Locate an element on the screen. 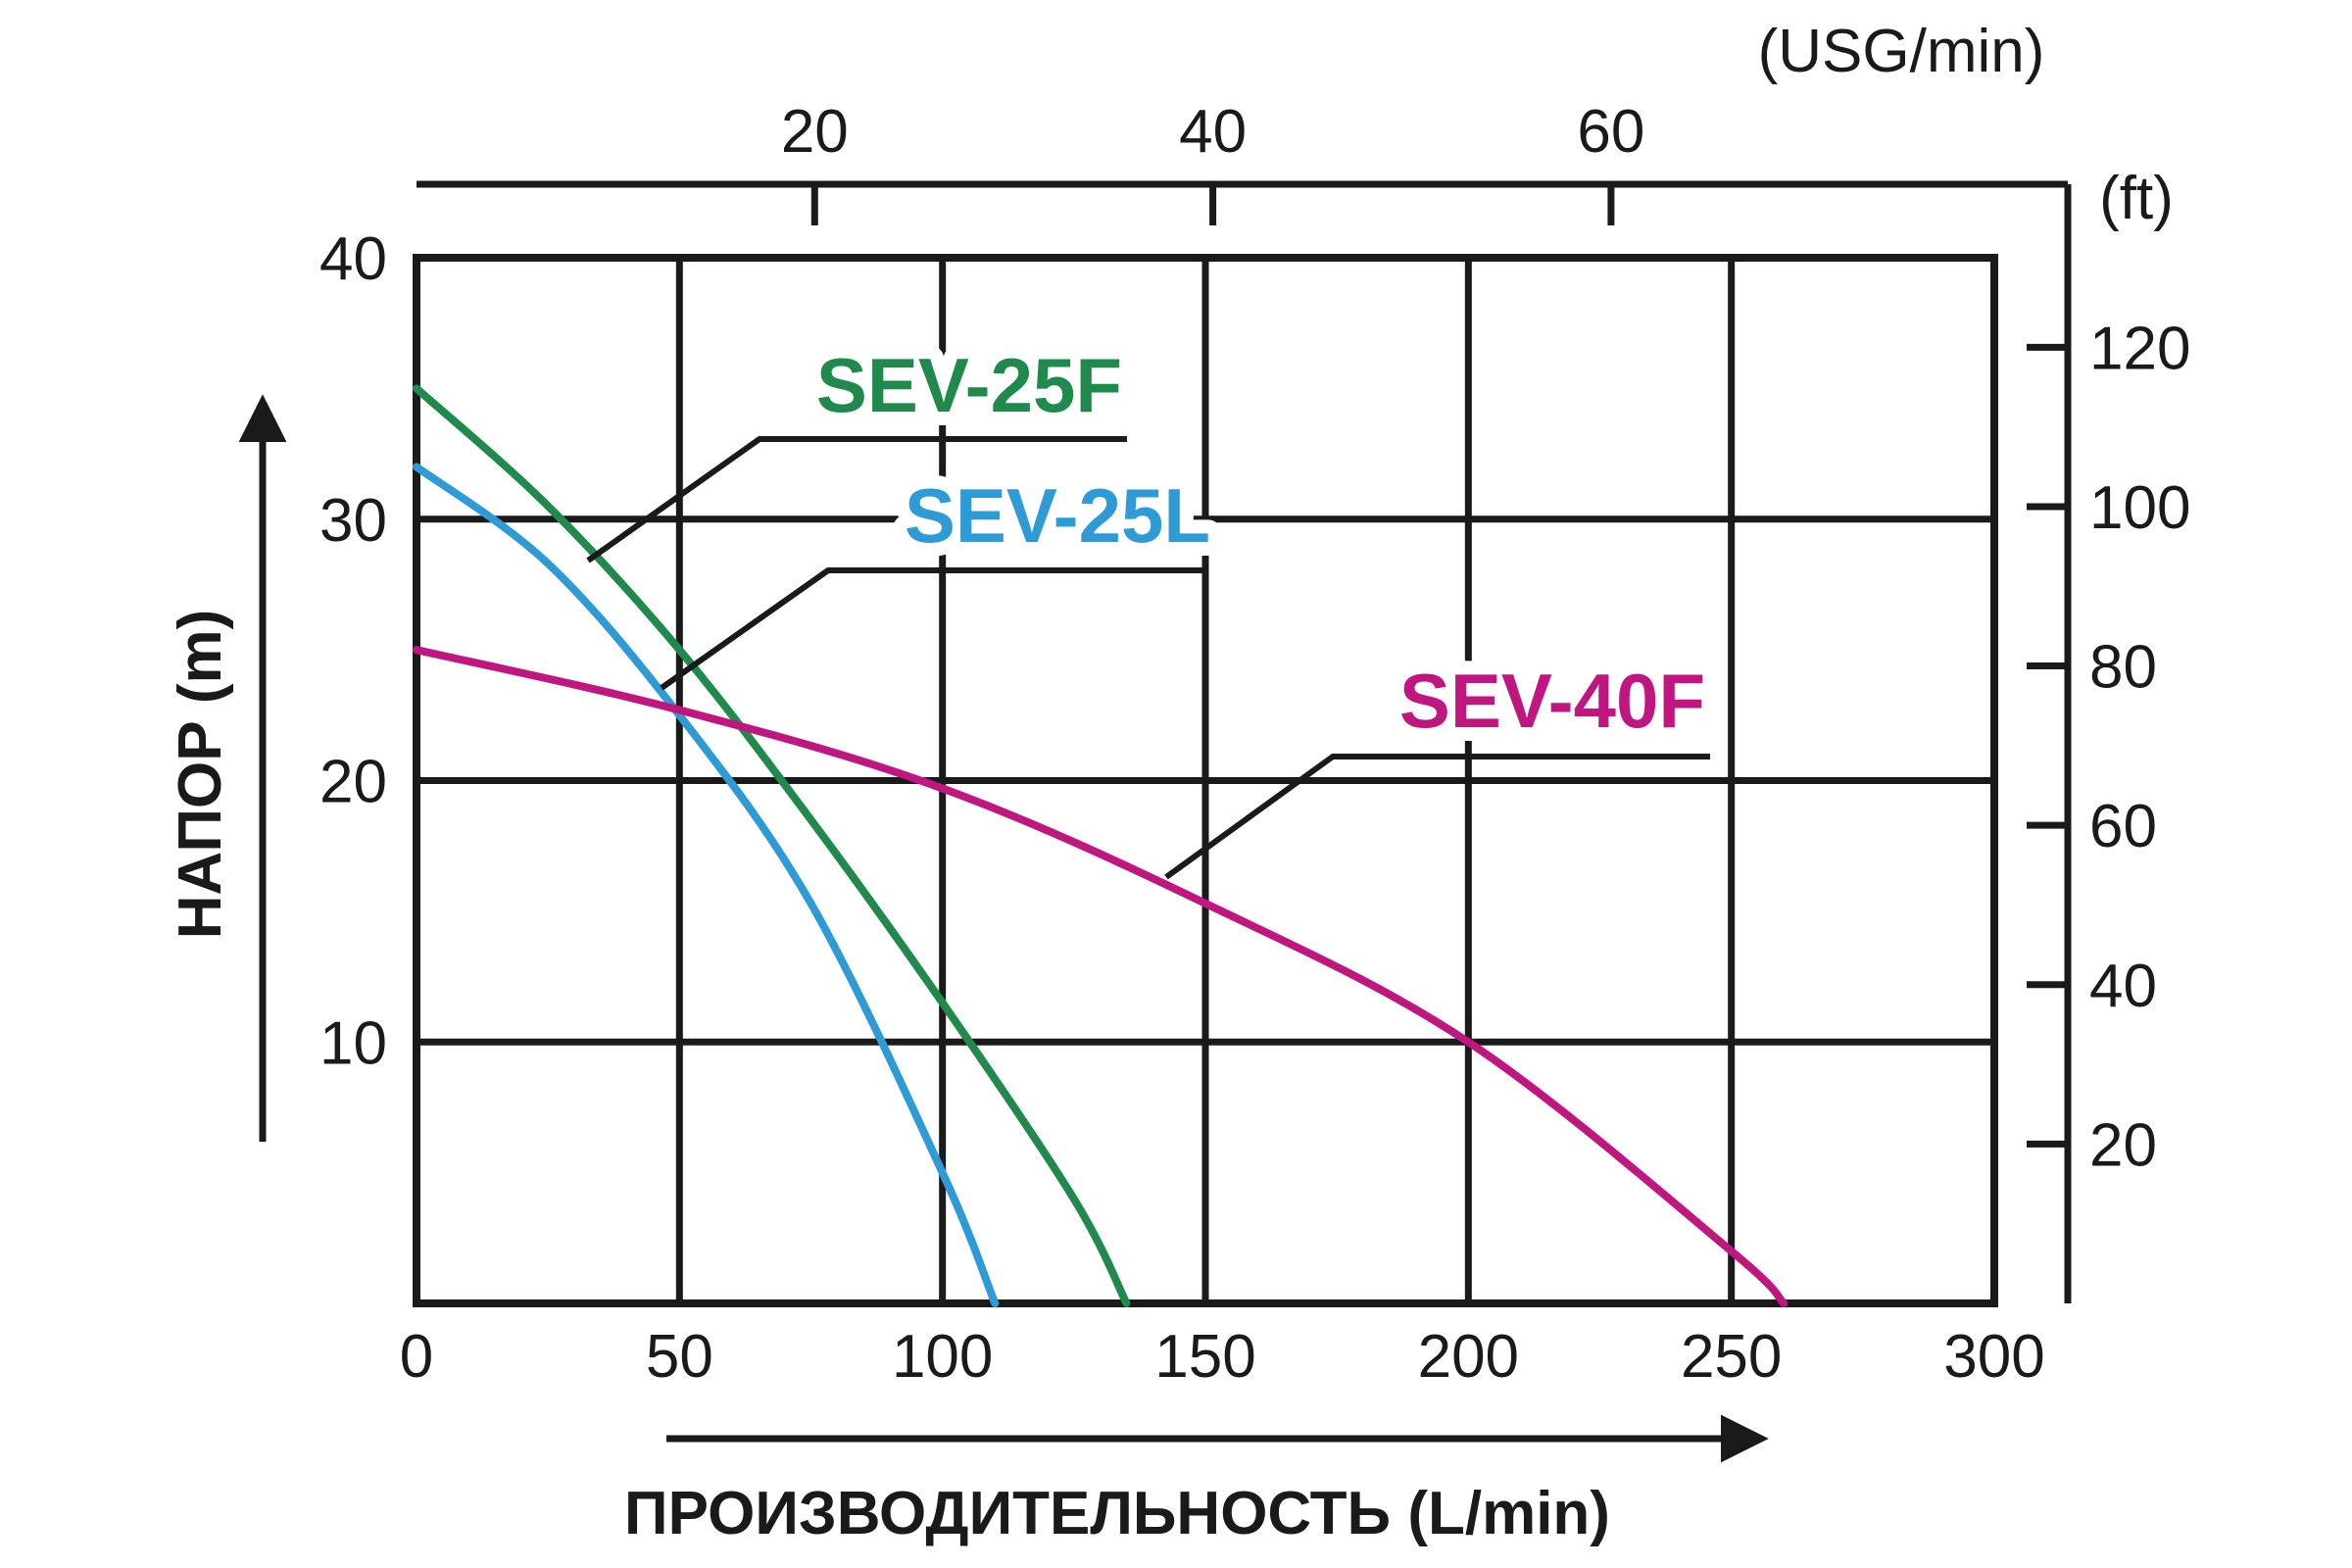 Image resolution: width=2352 pixels, height=1568 pixels. x-axis-title: ПРОИЗВОДИТЕЛЬНОСТЬ (L/min) is located at coordinates (1117, 1513).